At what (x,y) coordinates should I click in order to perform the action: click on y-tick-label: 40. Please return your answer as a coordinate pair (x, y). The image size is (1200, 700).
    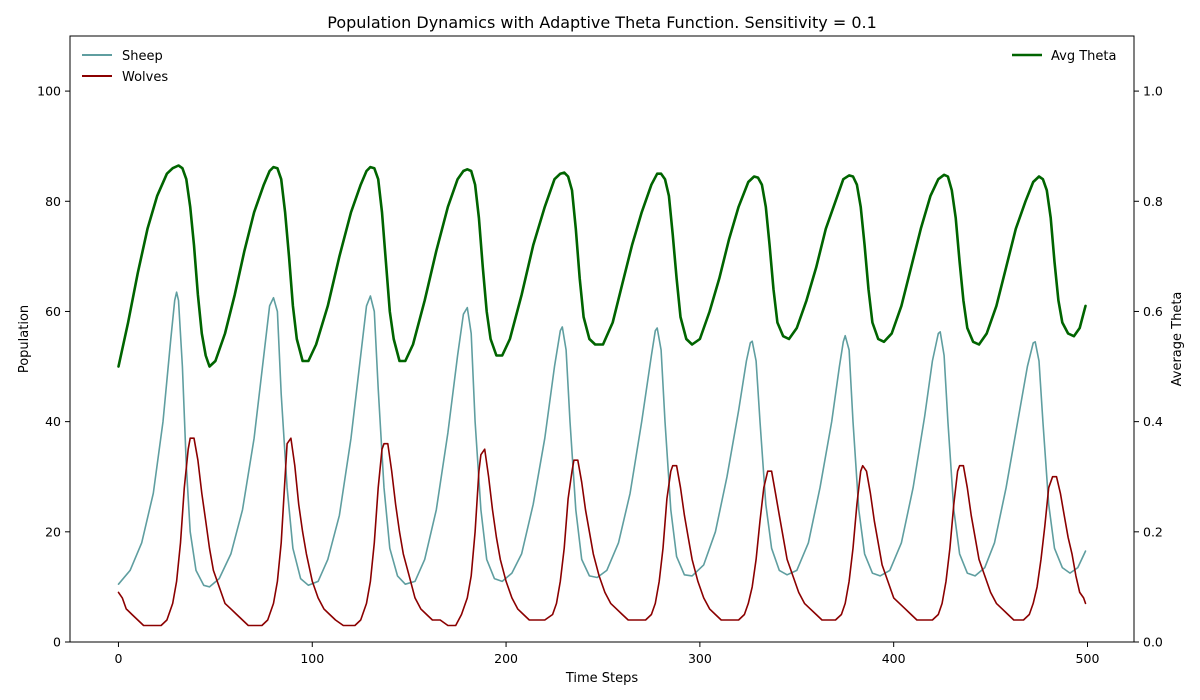
    Looking at the image, I should click on (53, 421).